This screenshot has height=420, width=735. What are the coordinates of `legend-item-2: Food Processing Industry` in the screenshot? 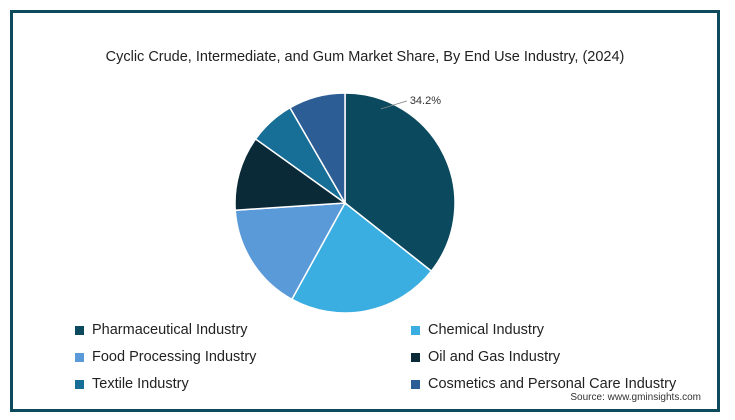 It's located at (165, 357).